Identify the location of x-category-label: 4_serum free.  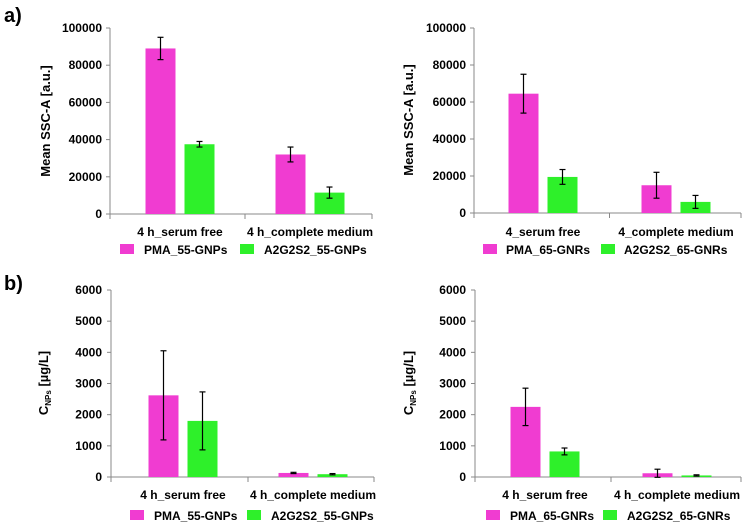
(543, 232).